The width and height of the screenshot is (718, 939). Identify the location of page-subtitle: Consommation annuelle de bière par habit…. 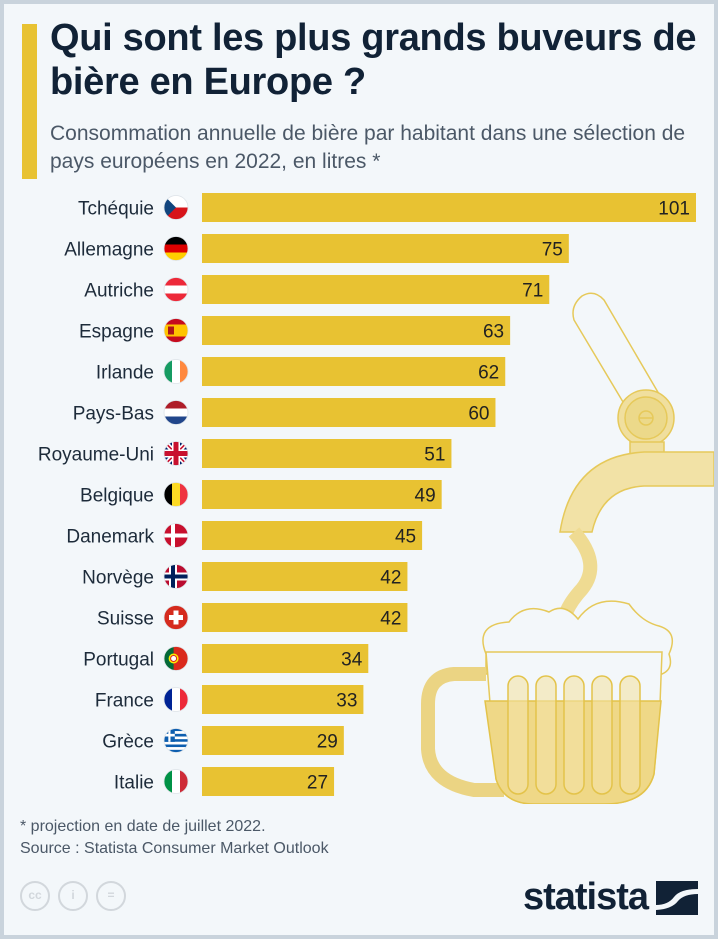
(368, 147).